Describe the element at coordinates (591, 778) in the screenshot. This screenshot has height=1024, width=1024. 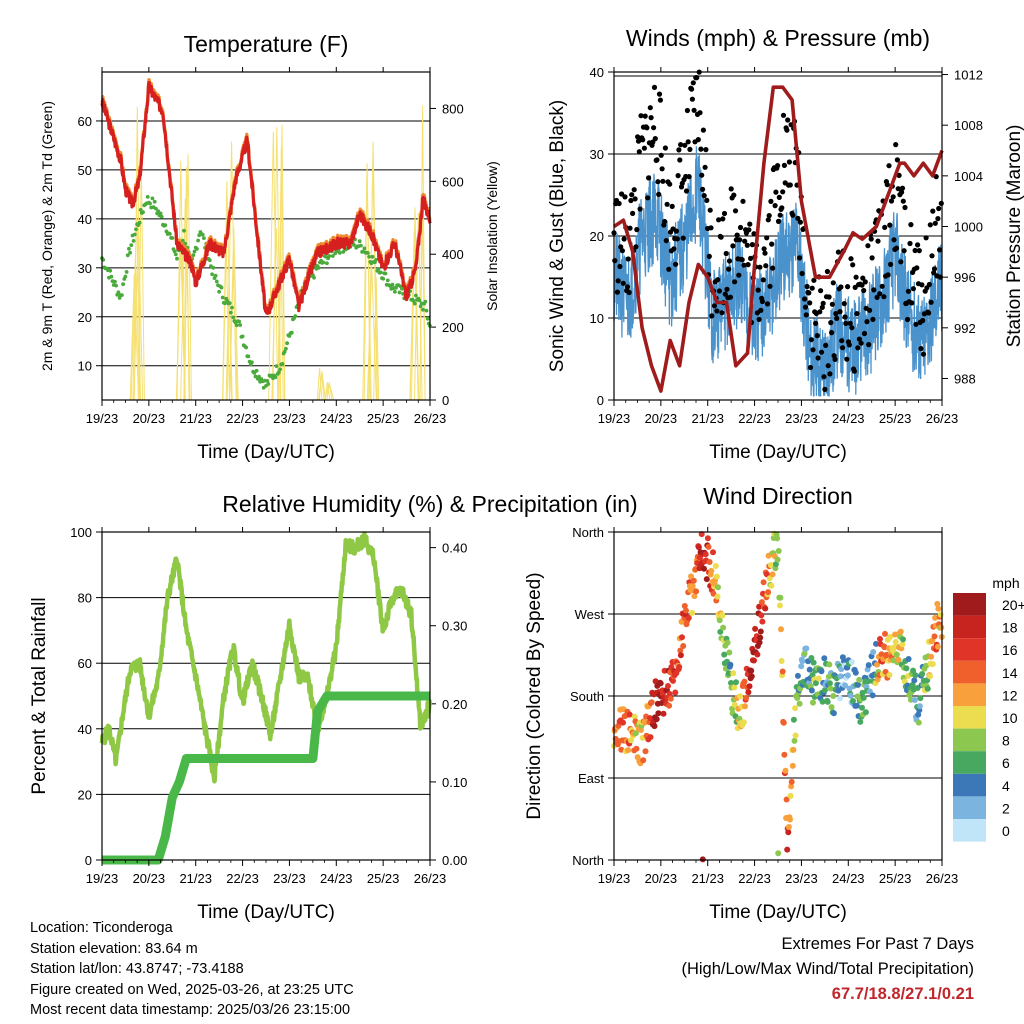
I see `dir-ytick-label: East` at that location.